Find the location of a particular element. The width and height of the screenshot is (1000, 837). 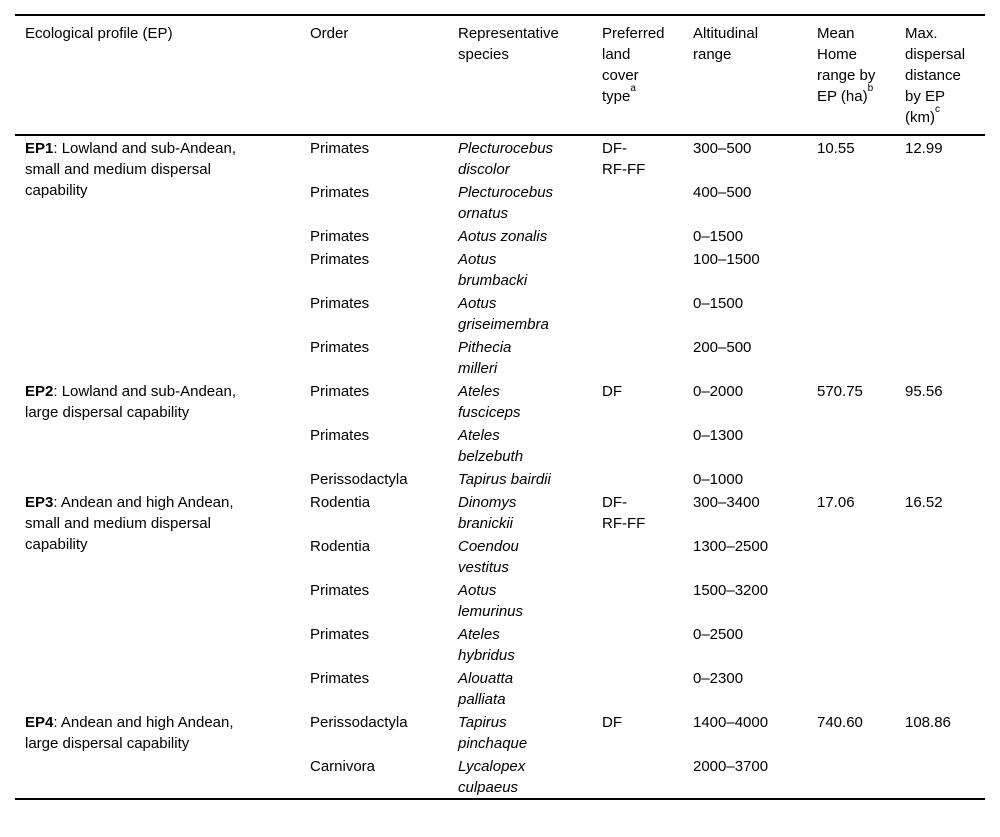

species-name: Aotus zonalis is located at coordinates (503, 236).